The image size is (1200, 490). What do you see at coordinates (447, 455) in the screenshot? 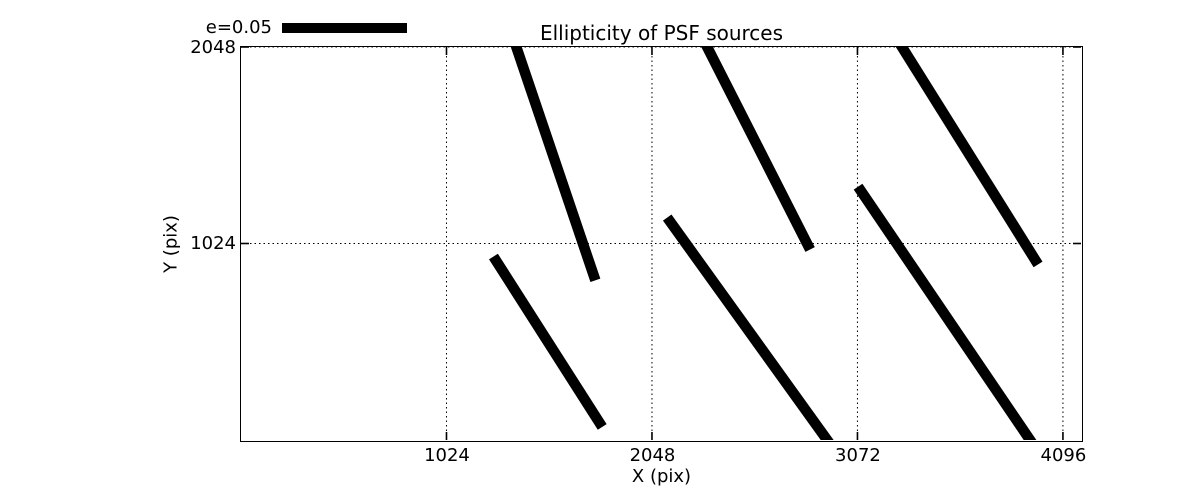
I see `x-tick-label: 1024` at bounding box center [447, 455].